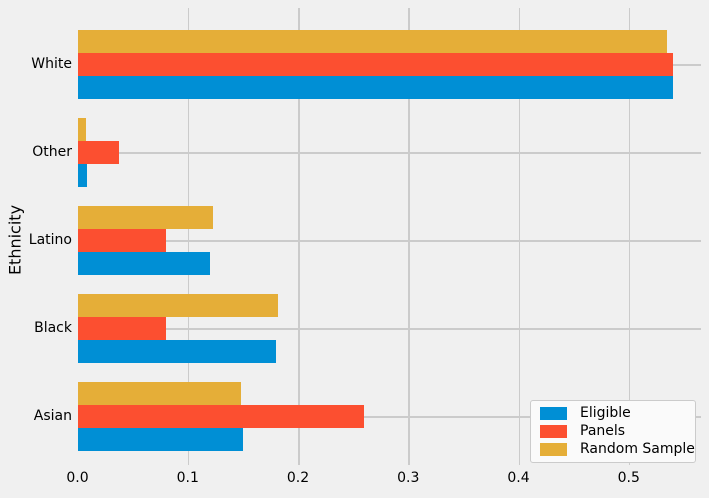  I want to click on legend: Eligible Panels Random Sample, so click(613, 431).